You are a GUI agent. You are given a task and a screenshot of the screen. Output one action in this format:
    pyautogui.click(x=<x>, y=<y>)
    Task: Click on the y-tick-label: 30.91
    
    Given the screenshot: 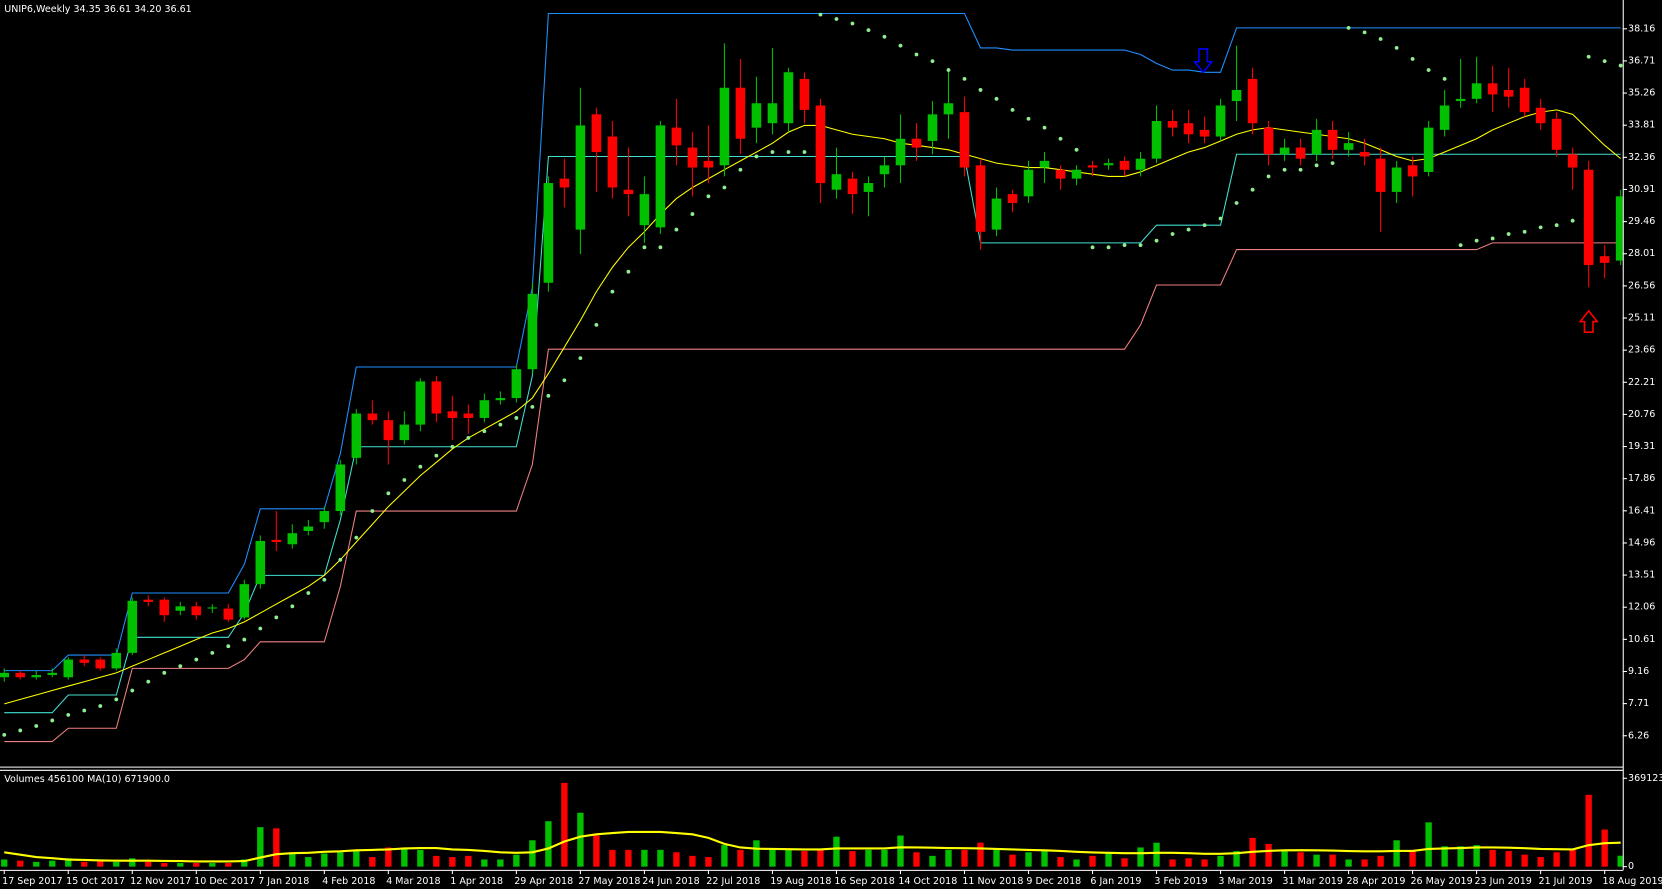 What is the action you would take?
    pyautogui.click(x=1641, y=189)
    